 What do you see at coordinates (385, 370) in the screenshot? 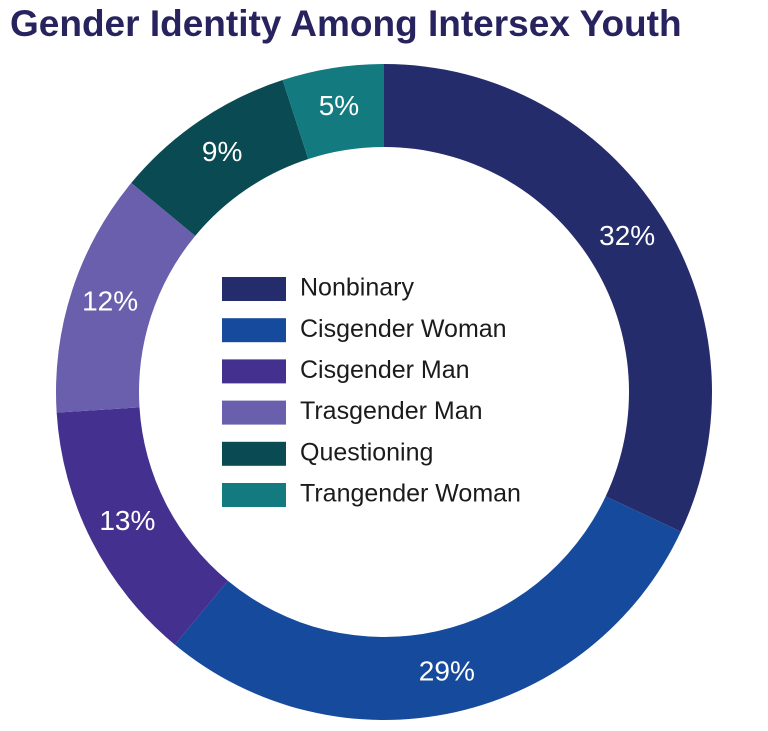
I see `legend-label: Cisgender Man` at bounding box center [385, 370].